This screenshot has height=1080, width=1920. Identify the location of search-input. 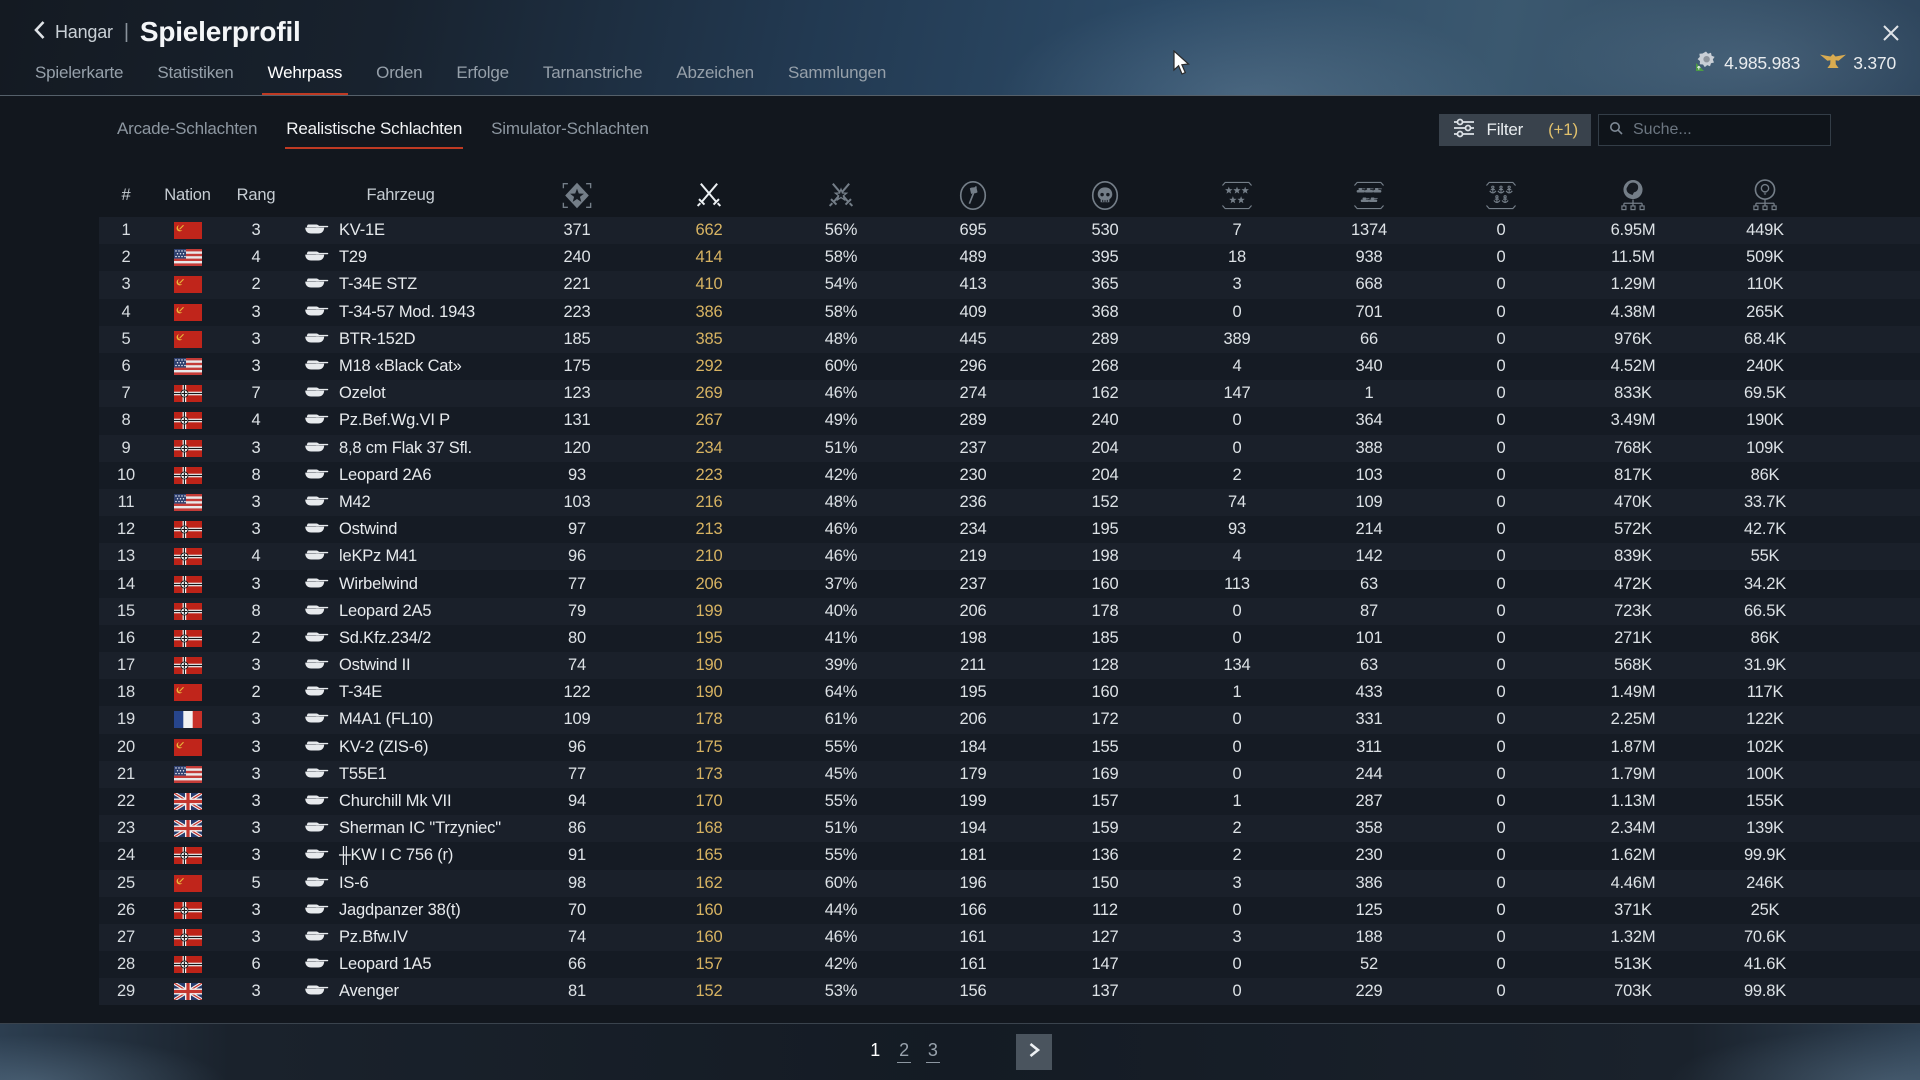
(1725, 130).